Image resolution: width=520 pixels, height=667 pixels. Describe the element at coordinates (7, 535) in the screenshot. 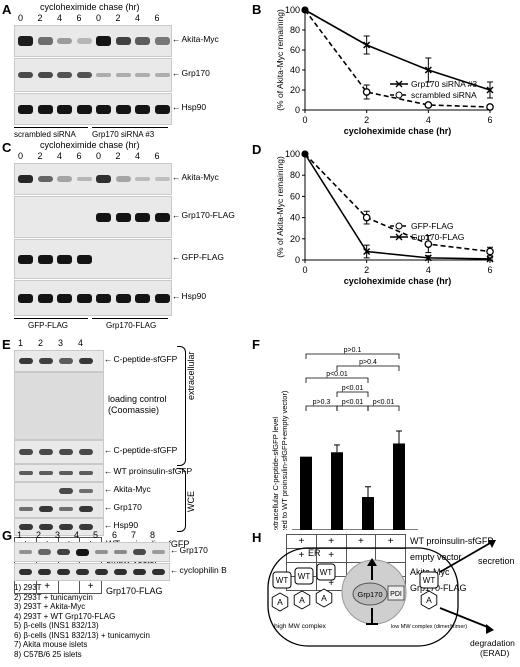

I see `panel-g-label: G` at that location.